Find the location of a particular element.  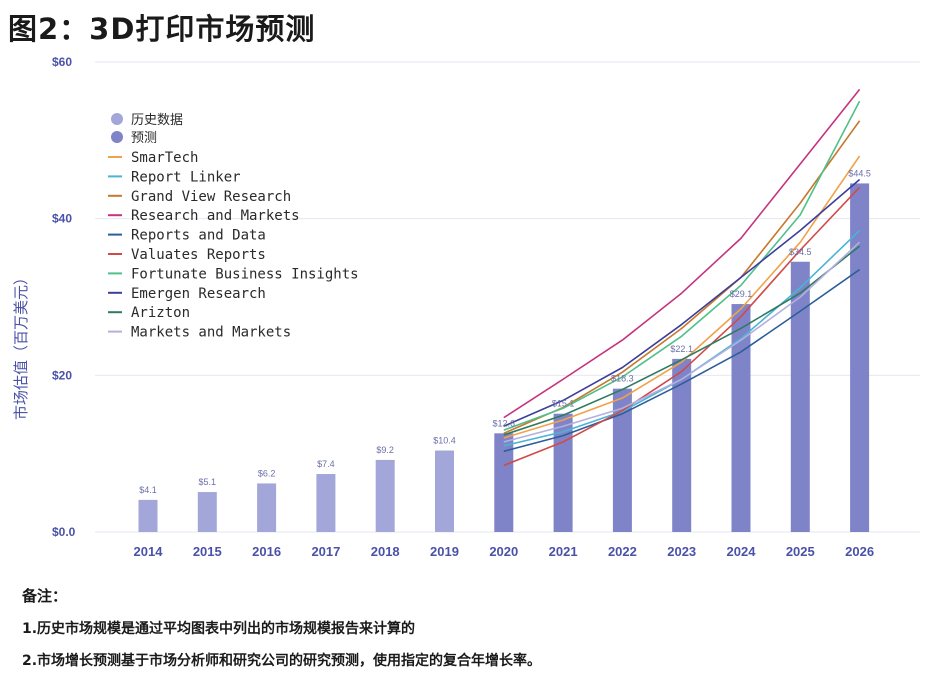

x-tick-label: 2014 is located at coordinates (149, 551).